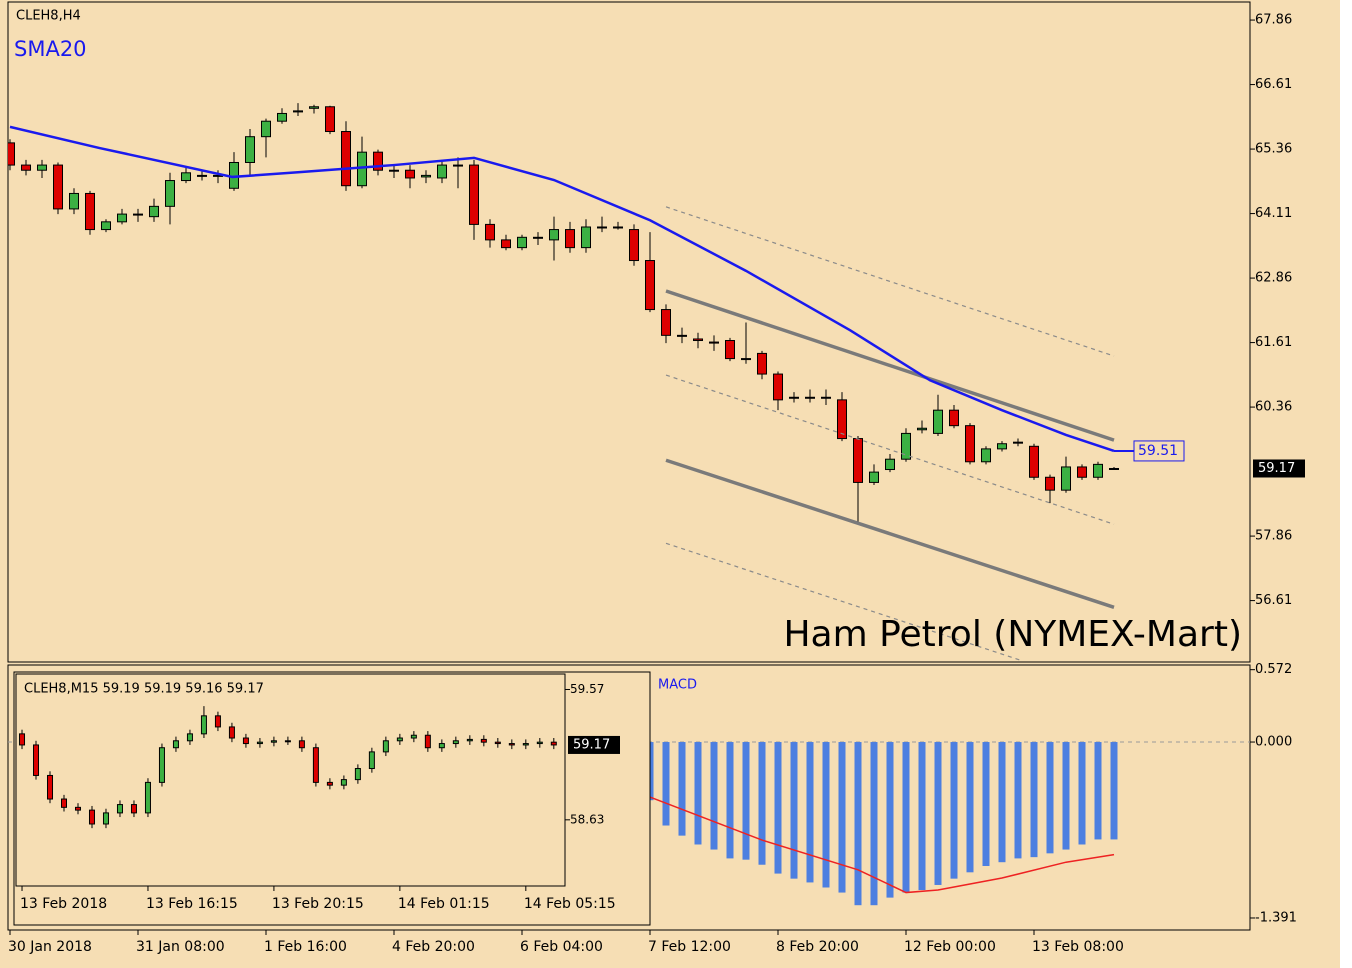 Image resolution: width=1352 pixels, height=968 pixels. I want to click on y-tick-label: -1.391, so click(1276, 917).